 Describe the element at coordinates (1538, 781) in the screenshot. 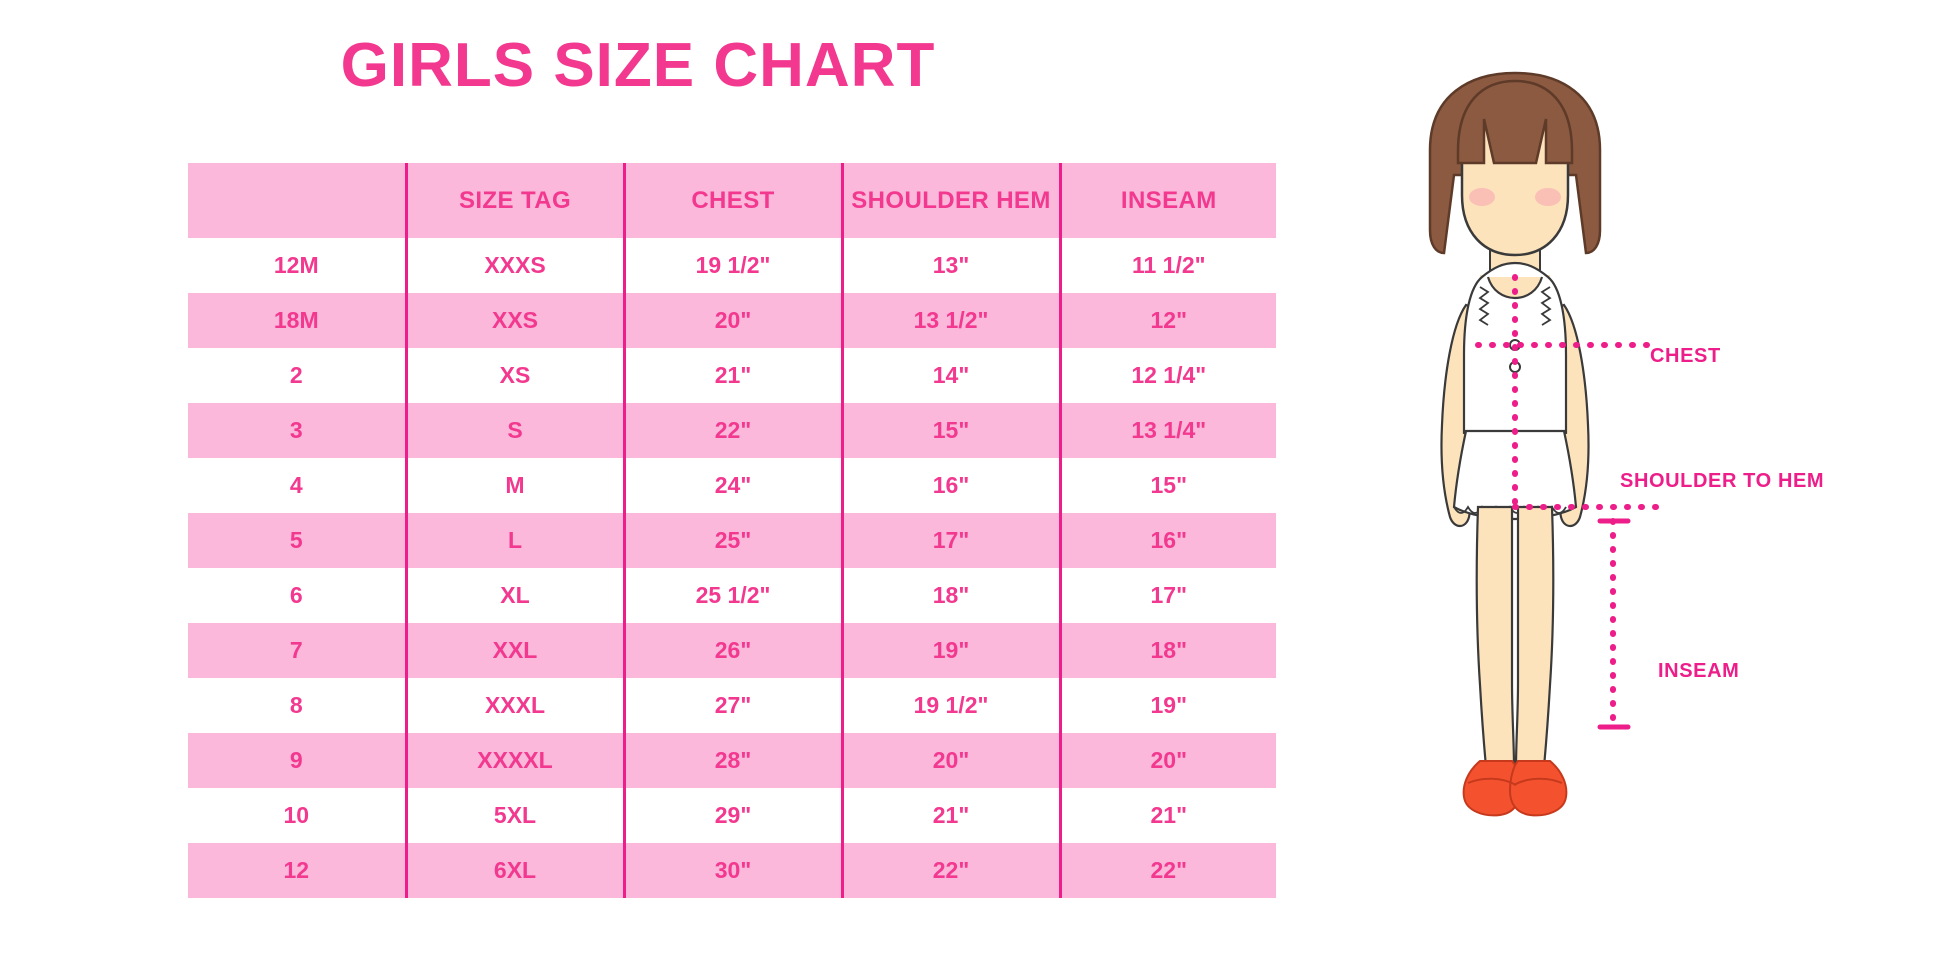

I see `shoe-strap-right` at that location.